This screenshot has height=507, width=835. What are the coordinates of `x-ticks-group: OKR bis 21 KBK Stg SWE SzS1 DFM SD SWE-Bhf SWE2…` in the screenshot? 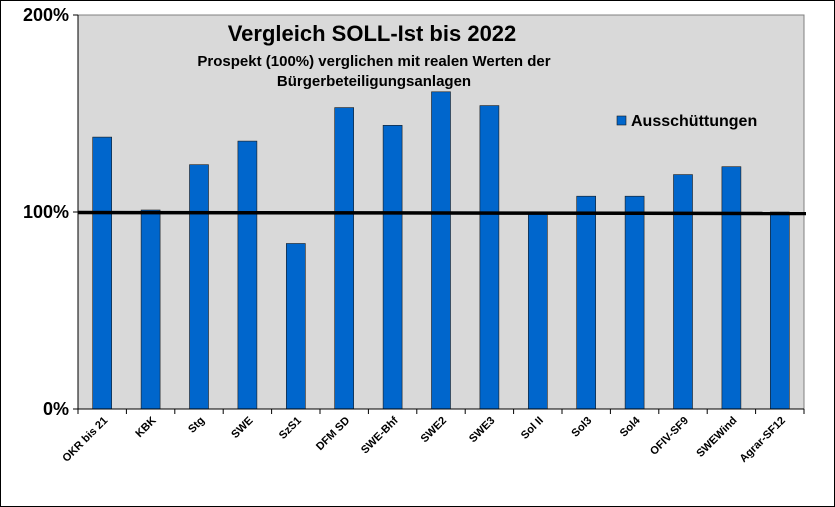 It's located at (432, 437).